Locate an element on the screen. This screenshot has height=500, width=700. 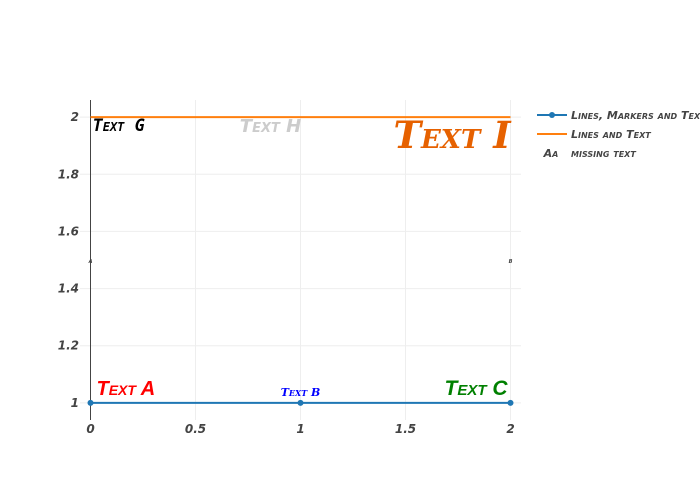
x-tick-label: 1 is located at coordinates (300, 429).